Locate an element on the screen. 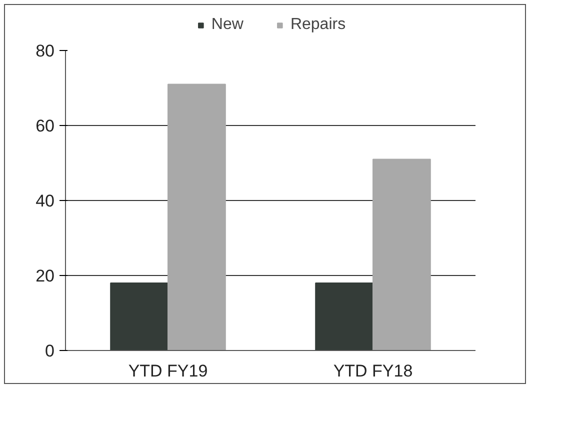 This screenshot has width=572, height=443. x-tick-label: YTD FY19 is located at coordinates (168, 371).